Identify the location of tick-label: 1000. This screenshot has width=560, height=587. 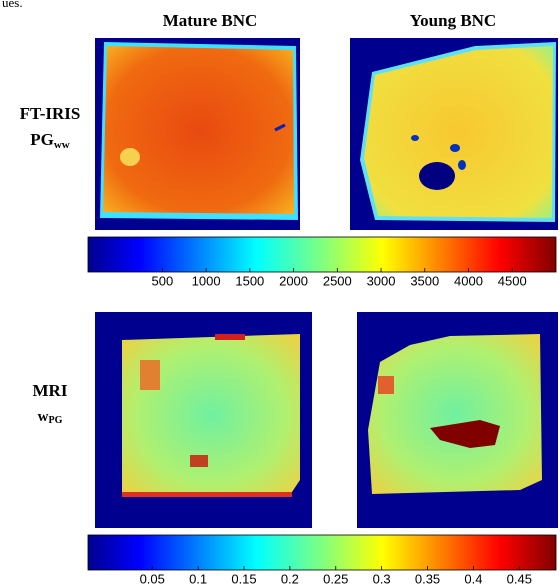
(206, 280).